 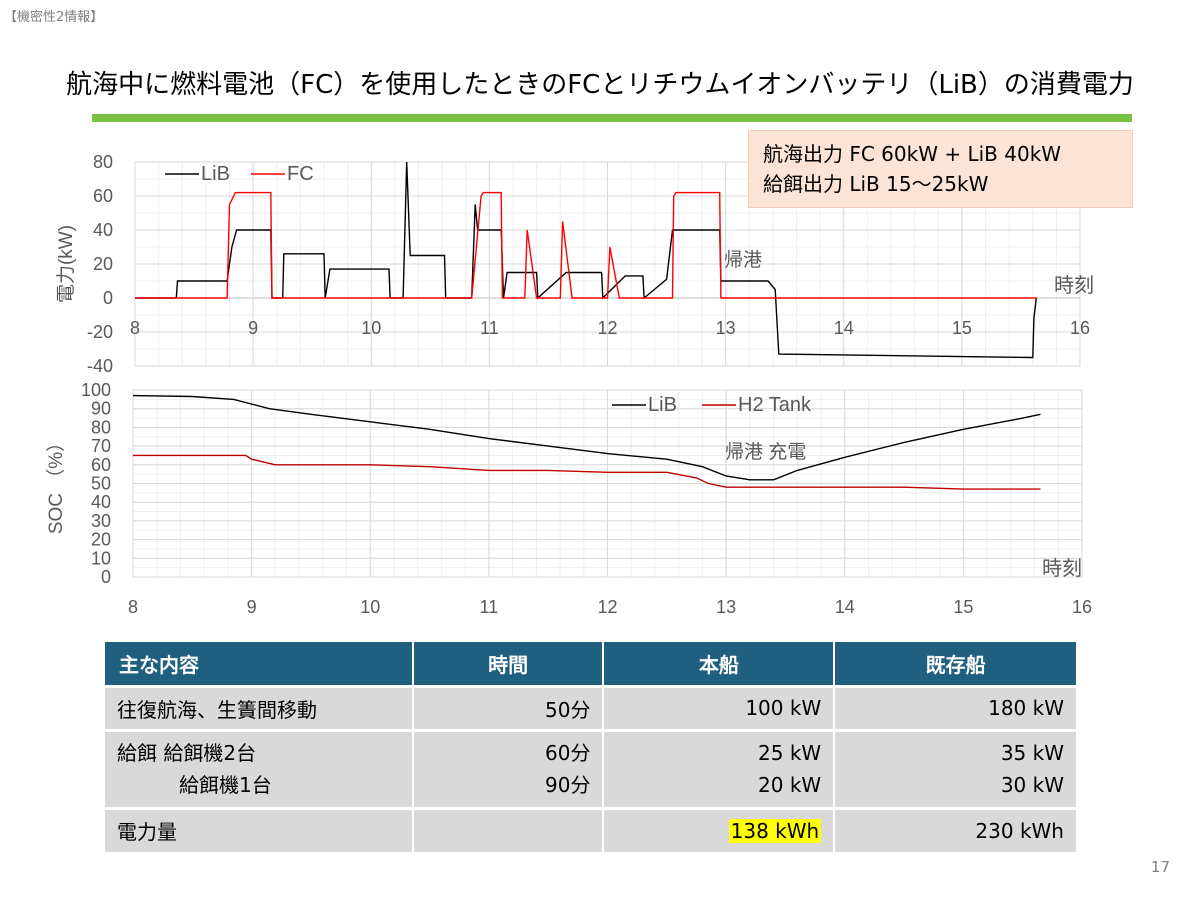 I want to click on y-tick-label: 100, so click(x=96, y=390).